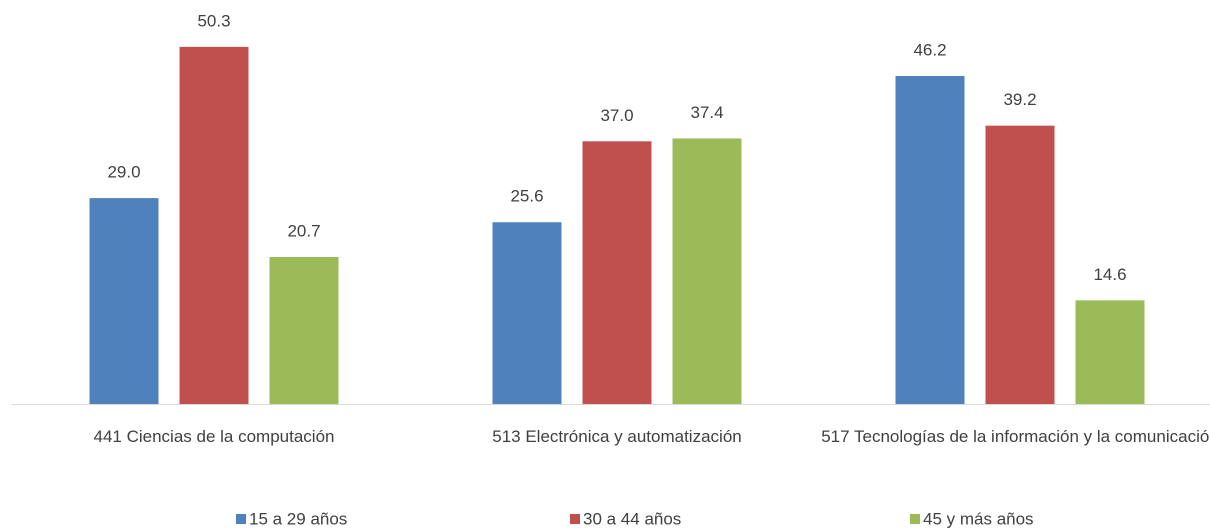 This screenshot has width=1210, height=529. I want to click on x-tick-label: 441 Ciencias de la computación, so click(214, 436).